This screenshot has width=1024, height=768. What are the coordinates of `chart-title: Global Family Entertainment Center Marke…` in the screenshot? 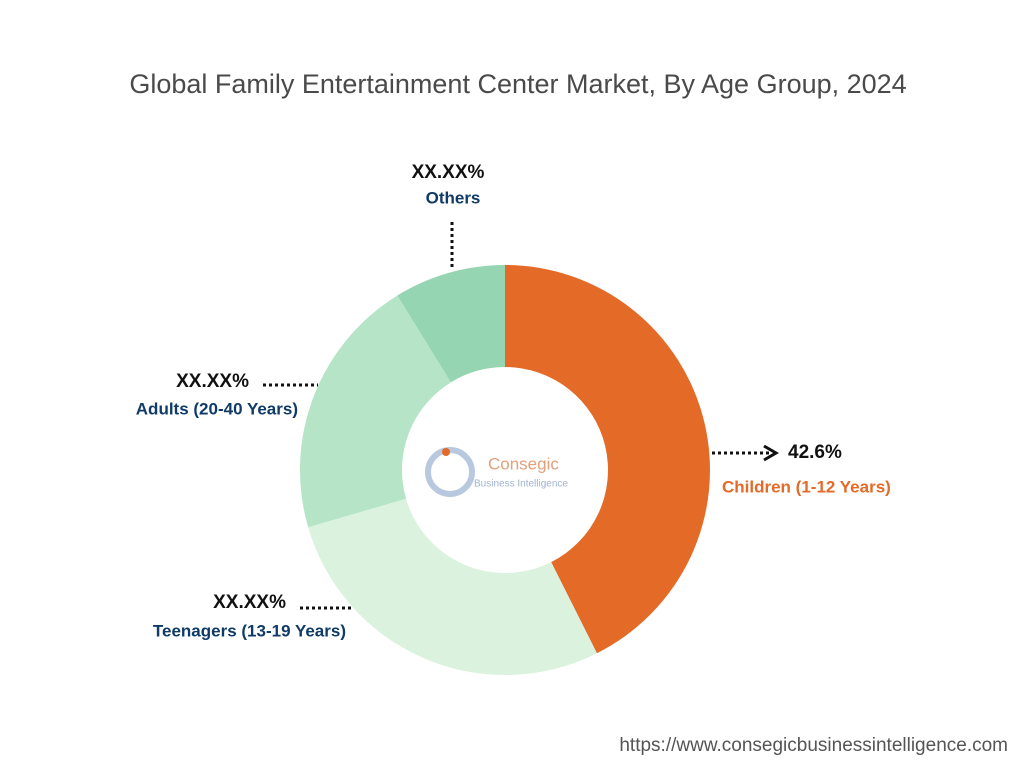 It's located at (517, 84).